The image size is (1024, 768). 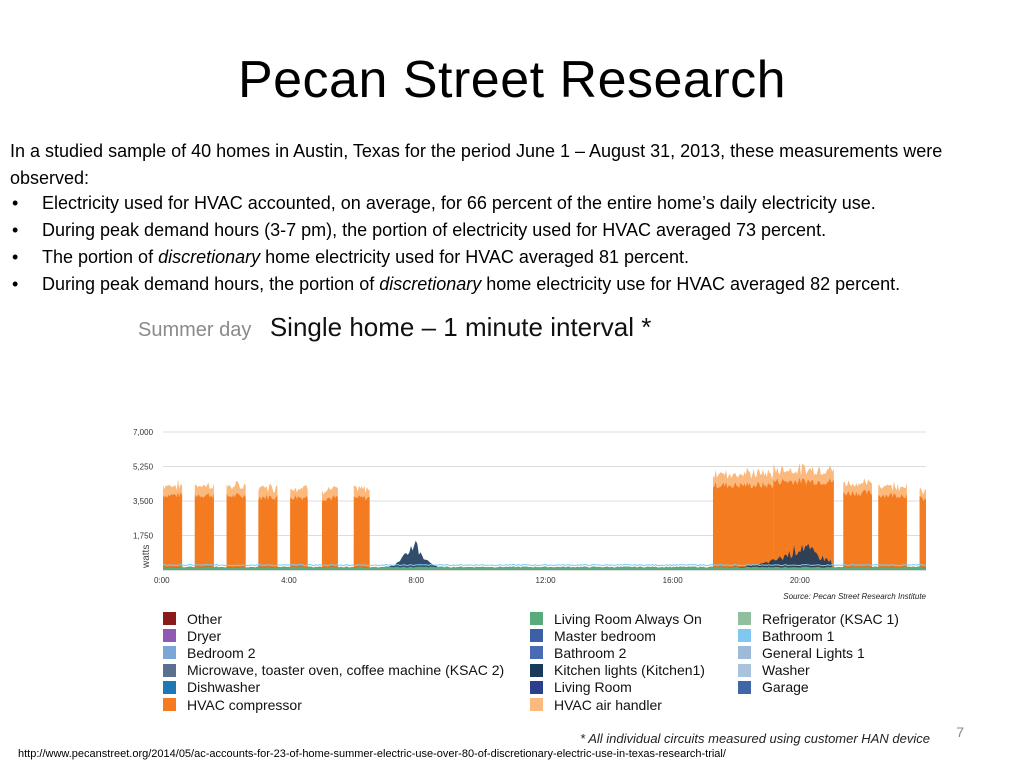 What do you see at coordinates (786, 670) in the screenshot?
I see `legend-label: Washer` at bounding box center [786, 670].